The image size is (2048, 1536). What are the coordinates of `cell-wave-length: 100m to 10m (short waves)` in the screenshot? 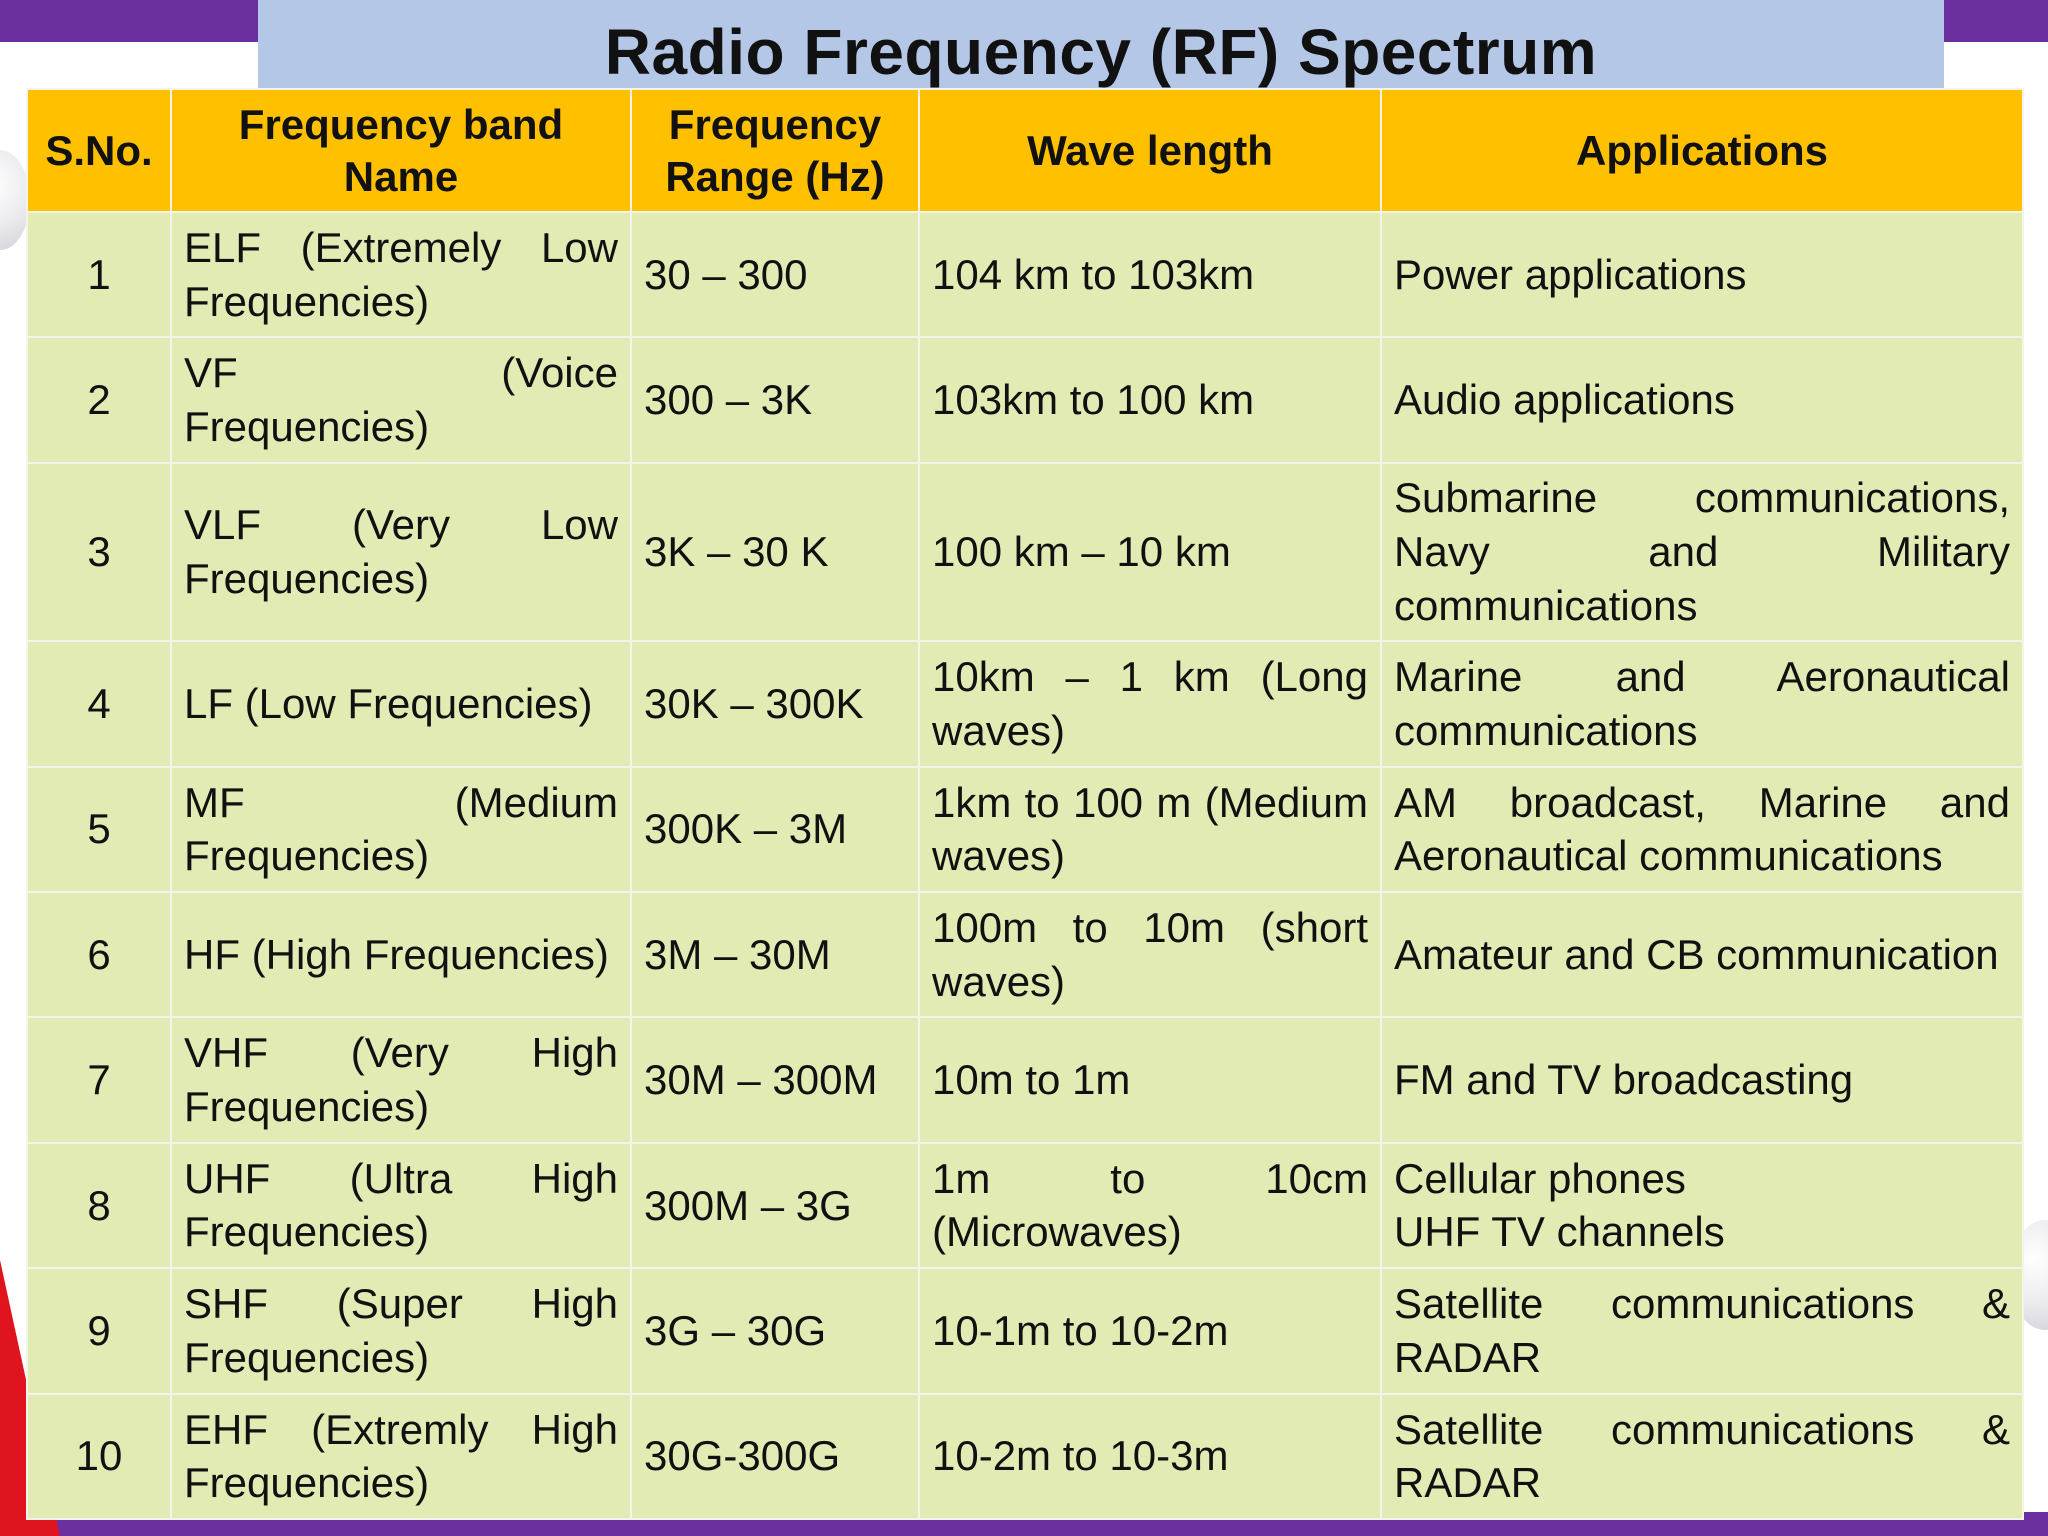 It's located at (1150, 955).